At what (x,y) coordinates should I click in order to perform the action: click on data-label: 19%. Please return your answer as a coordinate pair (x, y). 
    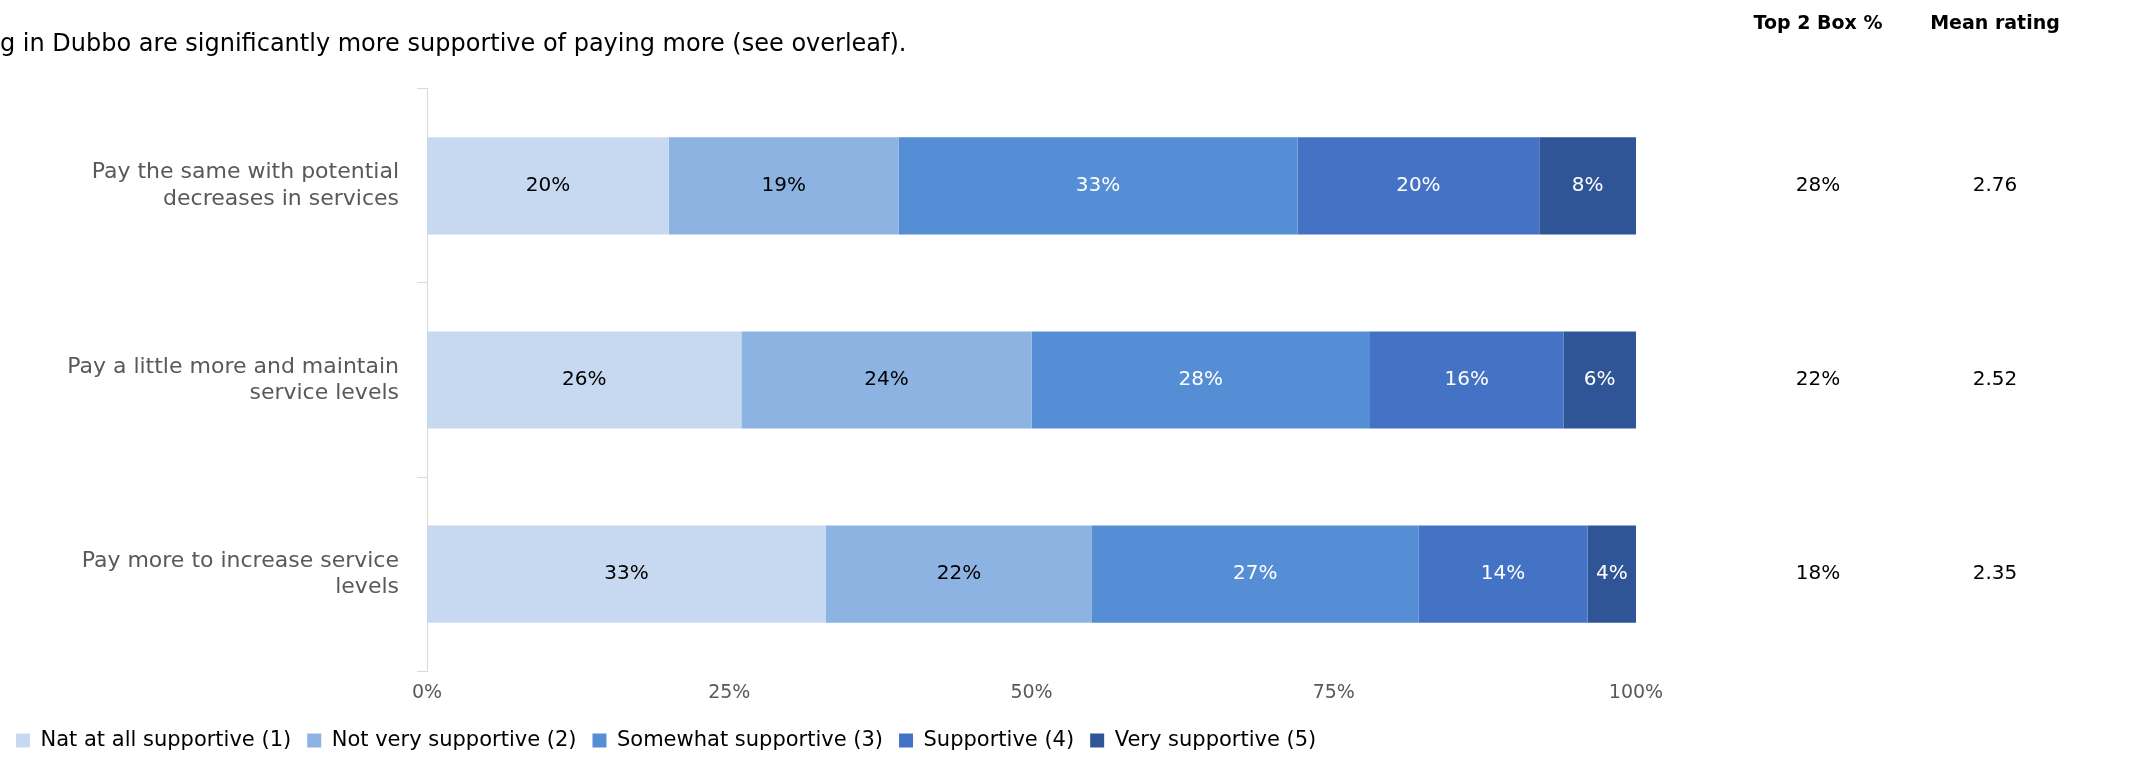
    Looking at the image, I should click on (783, 184).